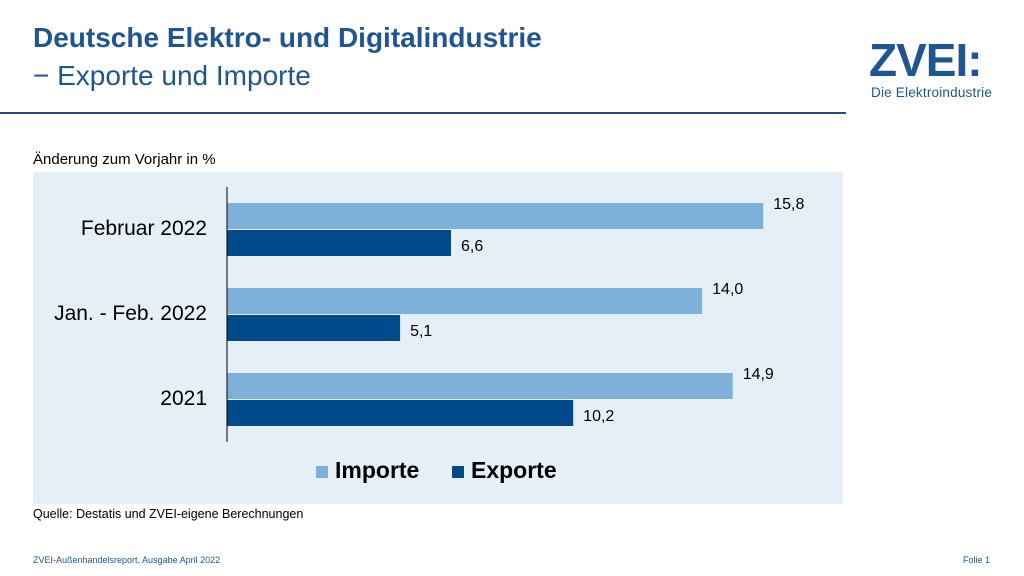 The width and height of the screenshot is (1024, 576). Describe the element at coordinates (976, 560) in the screenshot. I see `footer-slide-number: Folie 1` at that location.